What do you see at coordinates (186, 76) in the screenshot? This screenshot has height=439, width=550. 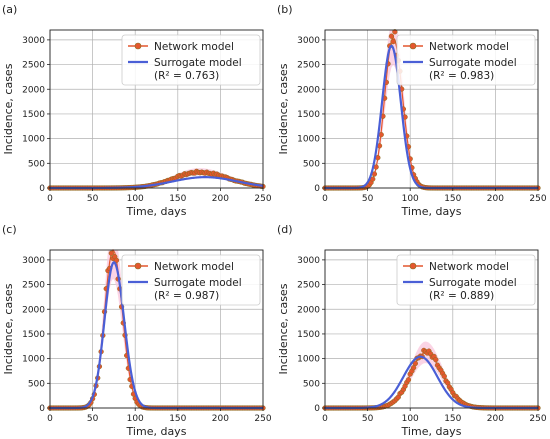 I see `legend-r2: (R² = 0.763)` at bounding box center [186, 76].